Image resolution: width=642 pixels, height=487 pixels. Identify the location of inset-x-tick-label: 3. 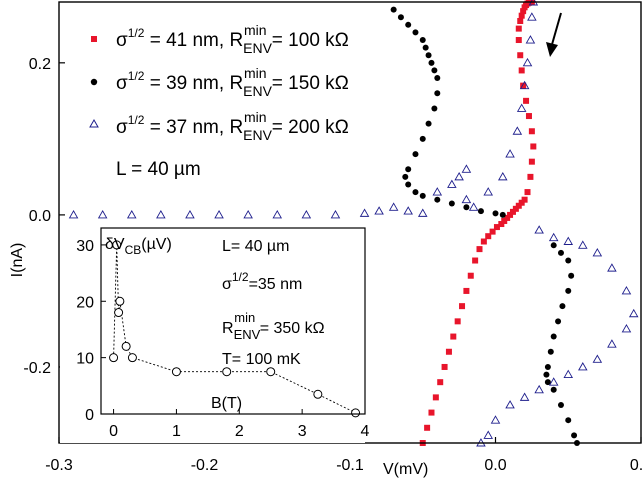
(302, 431).